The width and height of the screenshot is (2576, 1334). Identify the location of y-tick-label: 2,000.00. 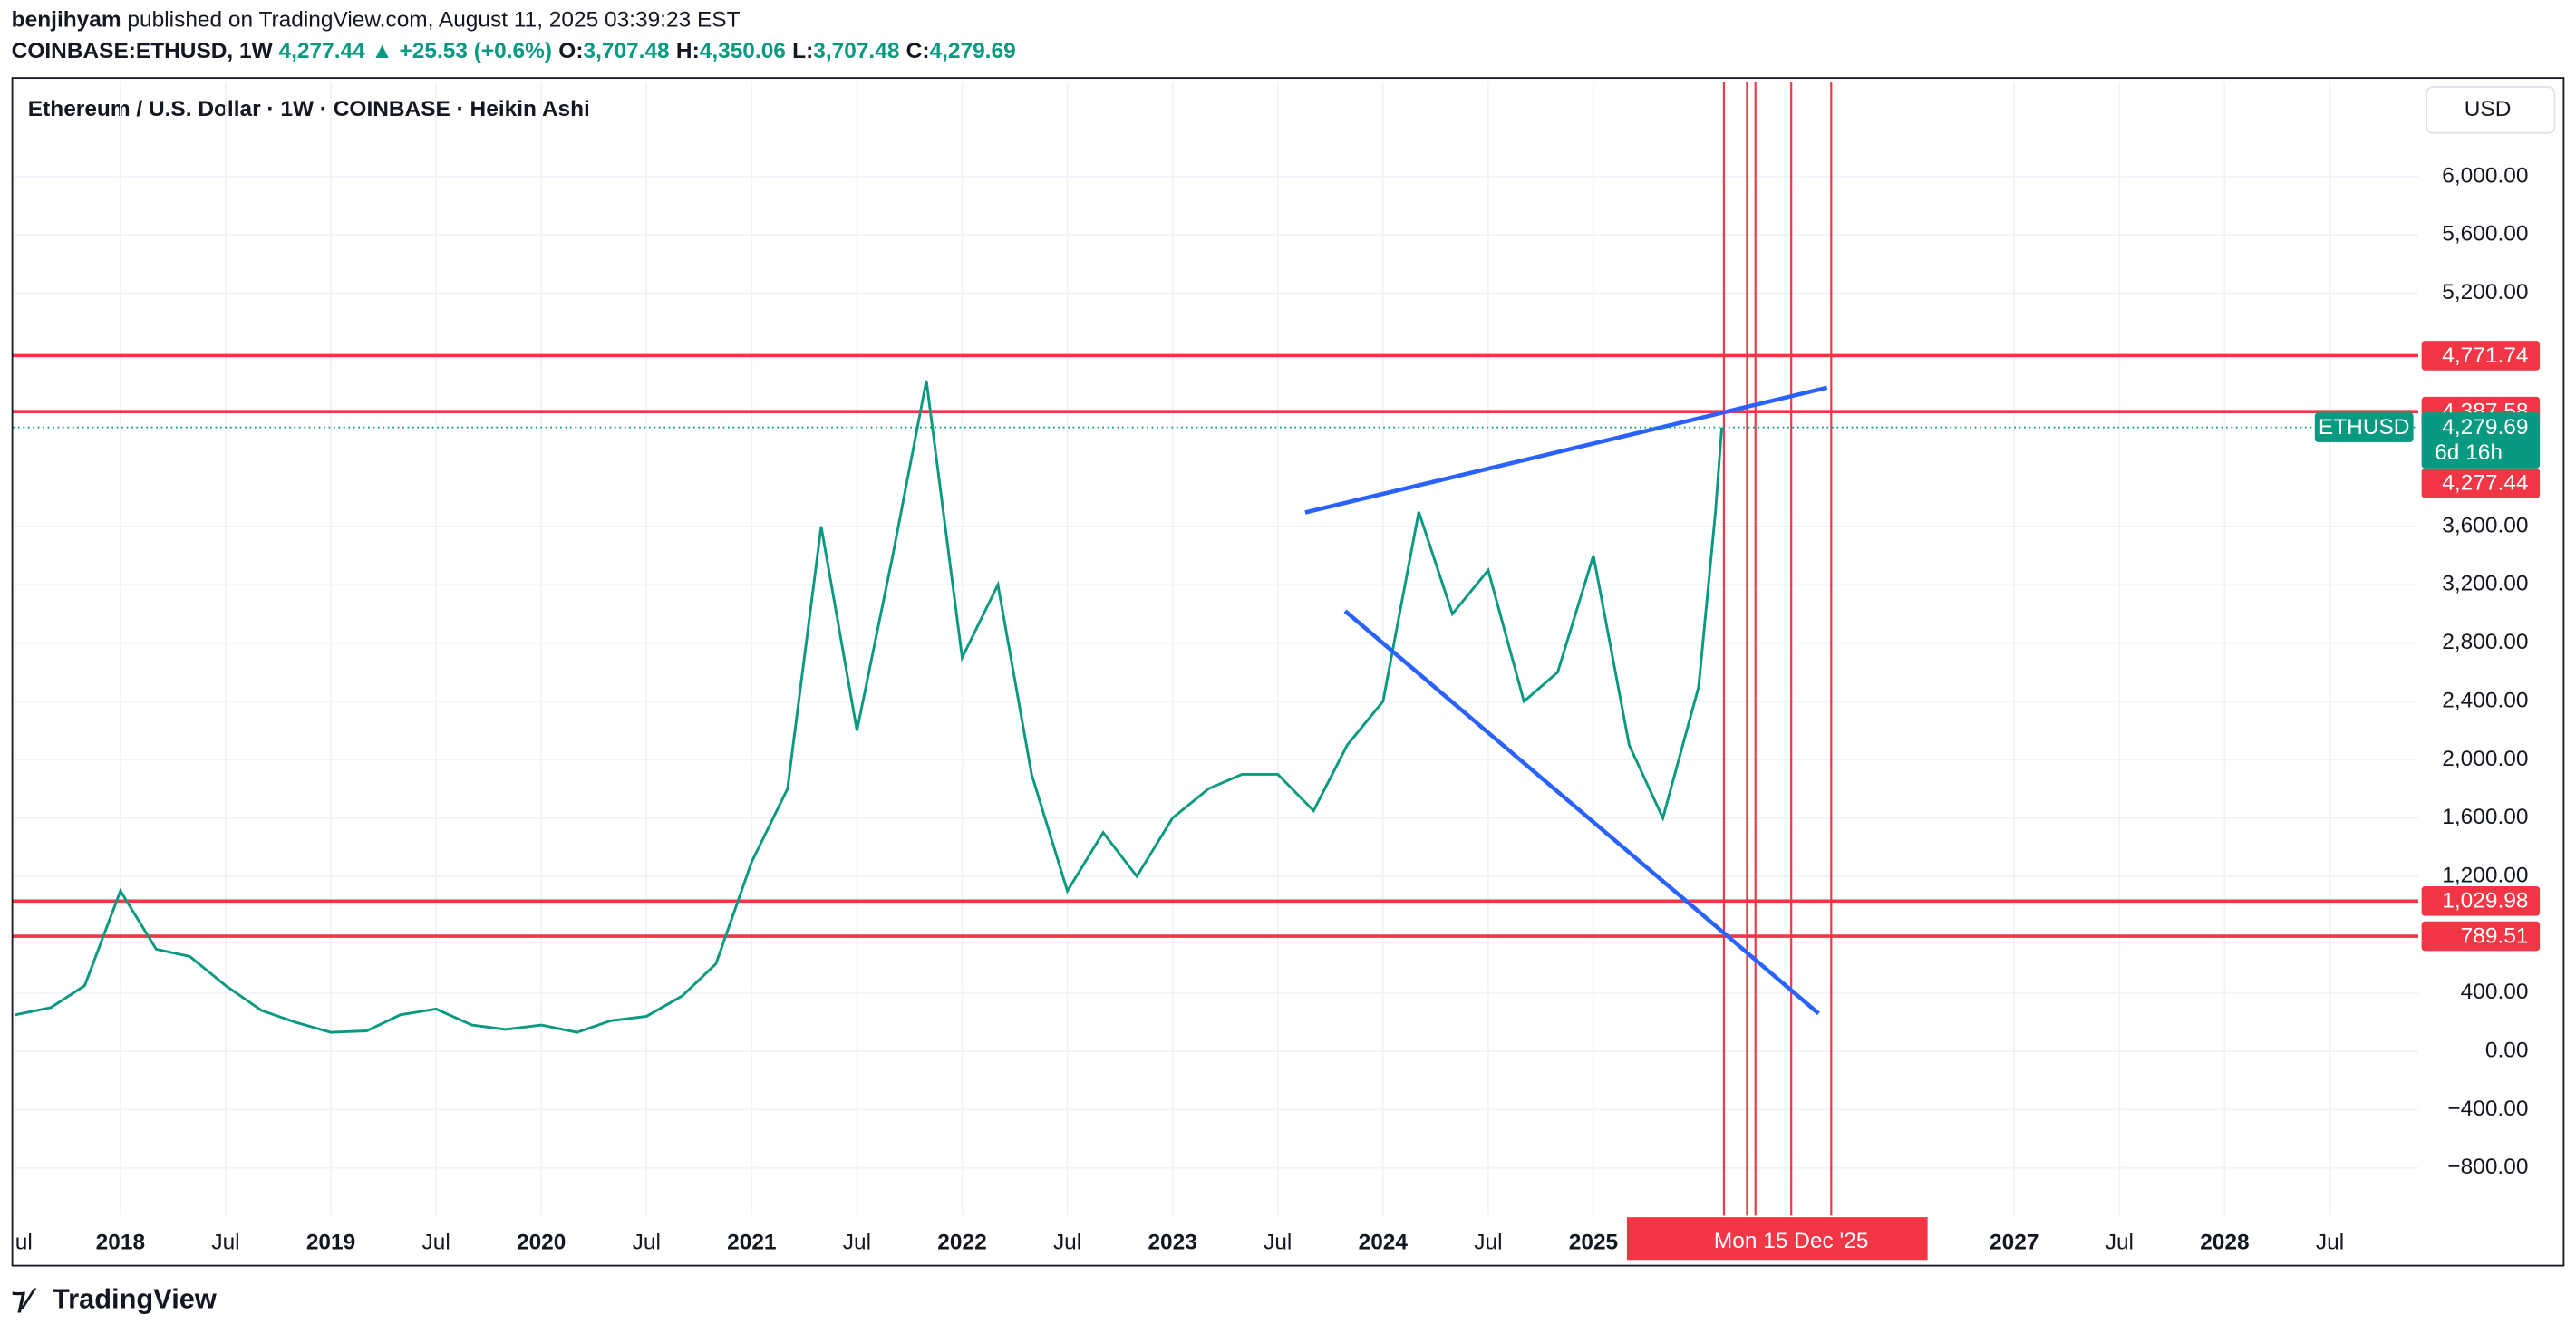
(2485, 759).